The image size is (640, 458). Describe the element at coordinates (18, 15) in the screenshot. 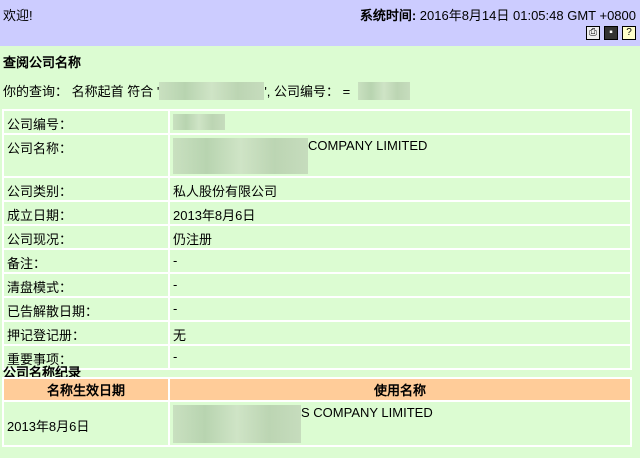

I see `welcome-text: 欢迎!` at that location.